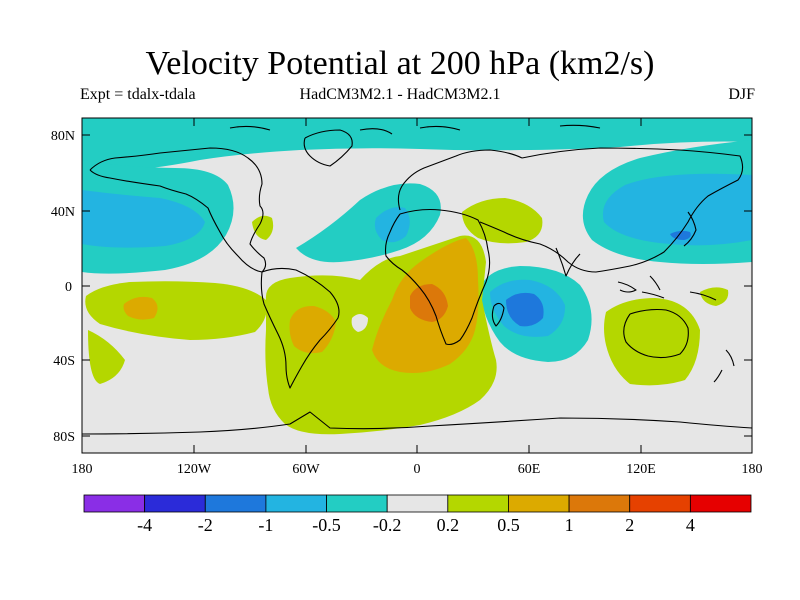  Describe the element at coordinates (724, 366) in the screenshot. I see `coast-new-zealand` at that location.